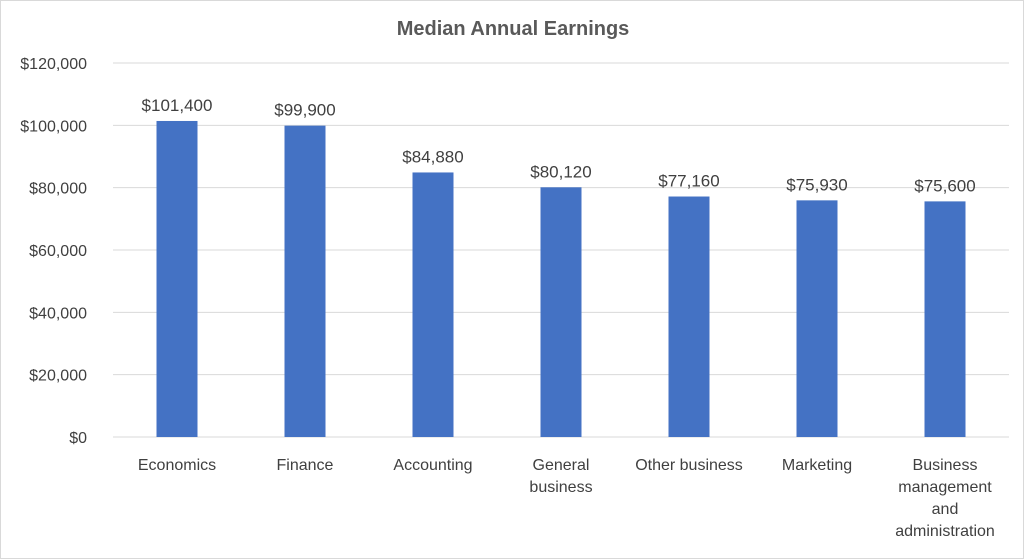 This screenshot has height=560, width=1024. I want to click on category-label: Business management and administration, so click(945, 498).